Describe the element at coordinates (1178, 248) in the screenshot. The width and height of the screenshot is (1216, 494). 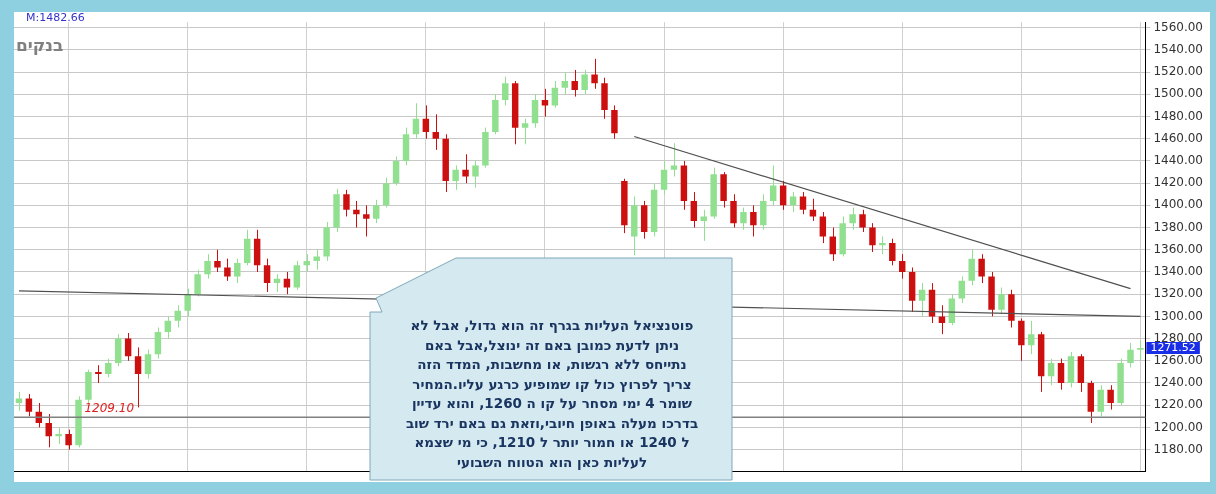
I see `y-tick-label: 1360.00` at that location.